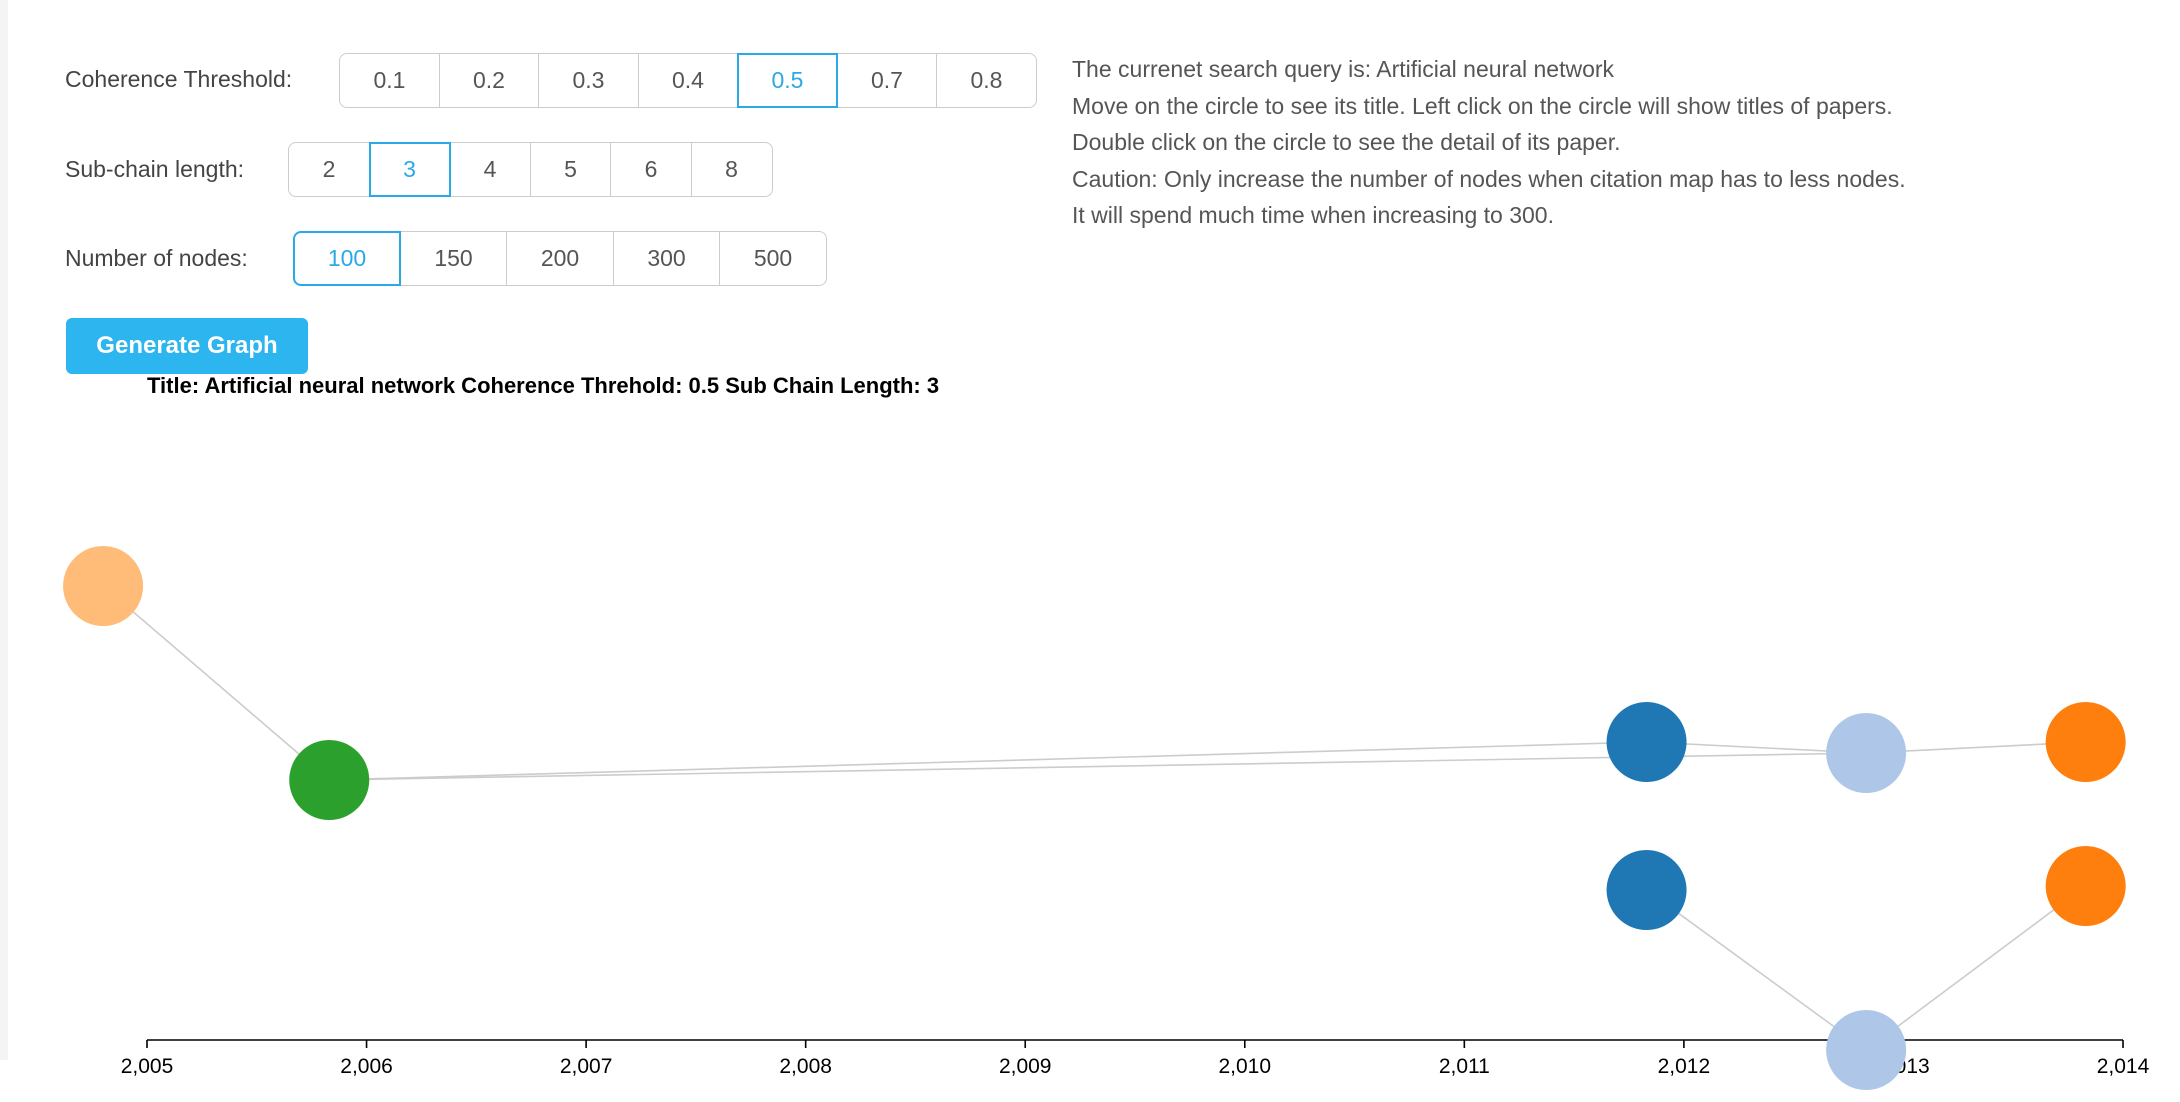  Describe the element at coordinates (179, 79) in the screenshot. I see `coherence-threshold-label: Coherence Threshold:` at that location.